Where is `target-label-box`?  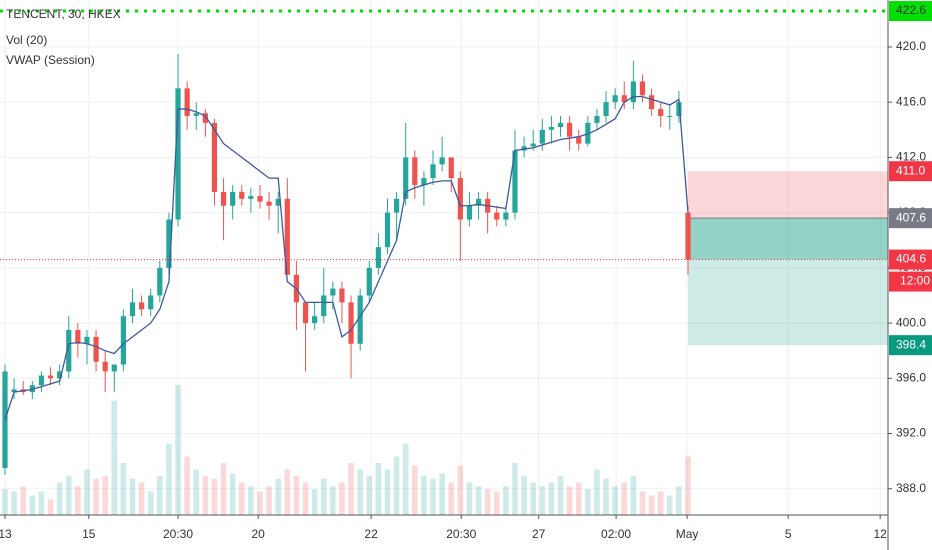 target-label-box is located at coordinates (910, 345).